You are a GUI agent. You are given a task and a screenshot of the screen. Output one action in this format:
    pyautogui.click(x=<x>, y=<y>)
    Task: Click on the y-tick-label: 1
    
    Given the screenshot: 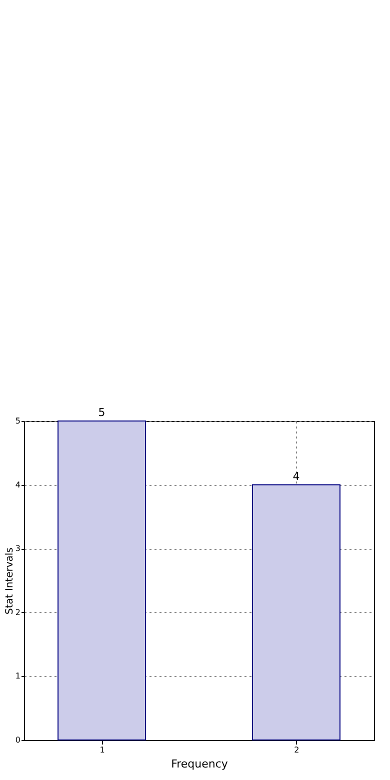 What is the action you would take?
    pyautogui.click(x=17, y=676)
    